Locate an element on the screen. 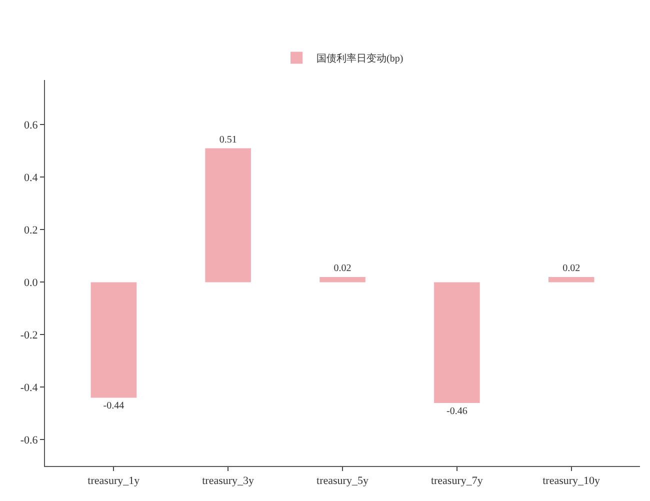  legend-label: 国债利率日变动(bp) is located at coordinates (360, 58).